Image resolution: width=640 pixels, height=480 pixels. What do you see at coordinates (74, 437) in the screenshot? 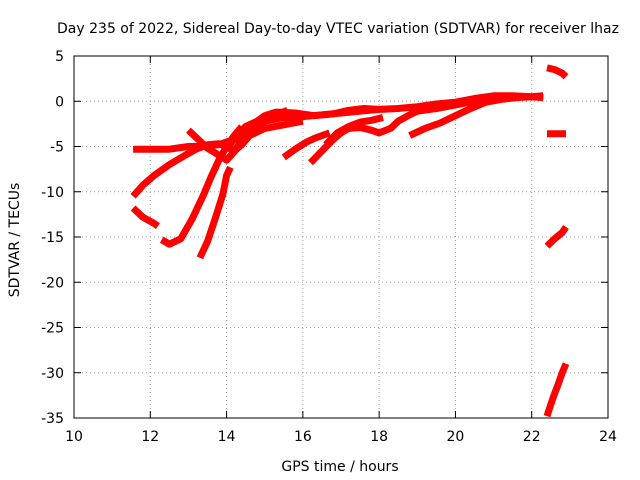
I see `x-tick-label: 10` at bounding box center [74, 437].